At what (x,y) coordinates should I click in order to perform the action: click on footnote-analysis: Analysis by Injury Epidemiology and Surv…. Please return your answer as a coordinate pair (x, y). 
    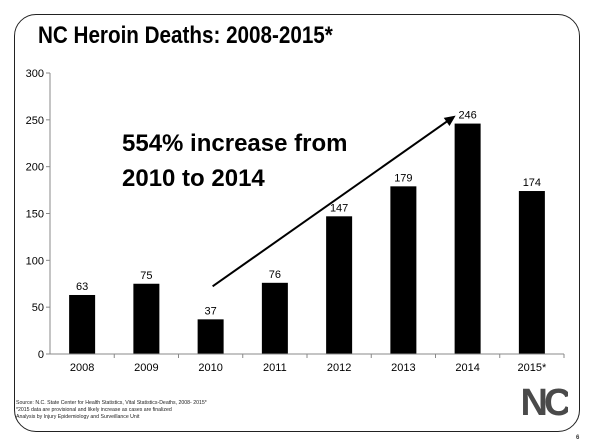
    Looking at the image, I should click on (78, 417).